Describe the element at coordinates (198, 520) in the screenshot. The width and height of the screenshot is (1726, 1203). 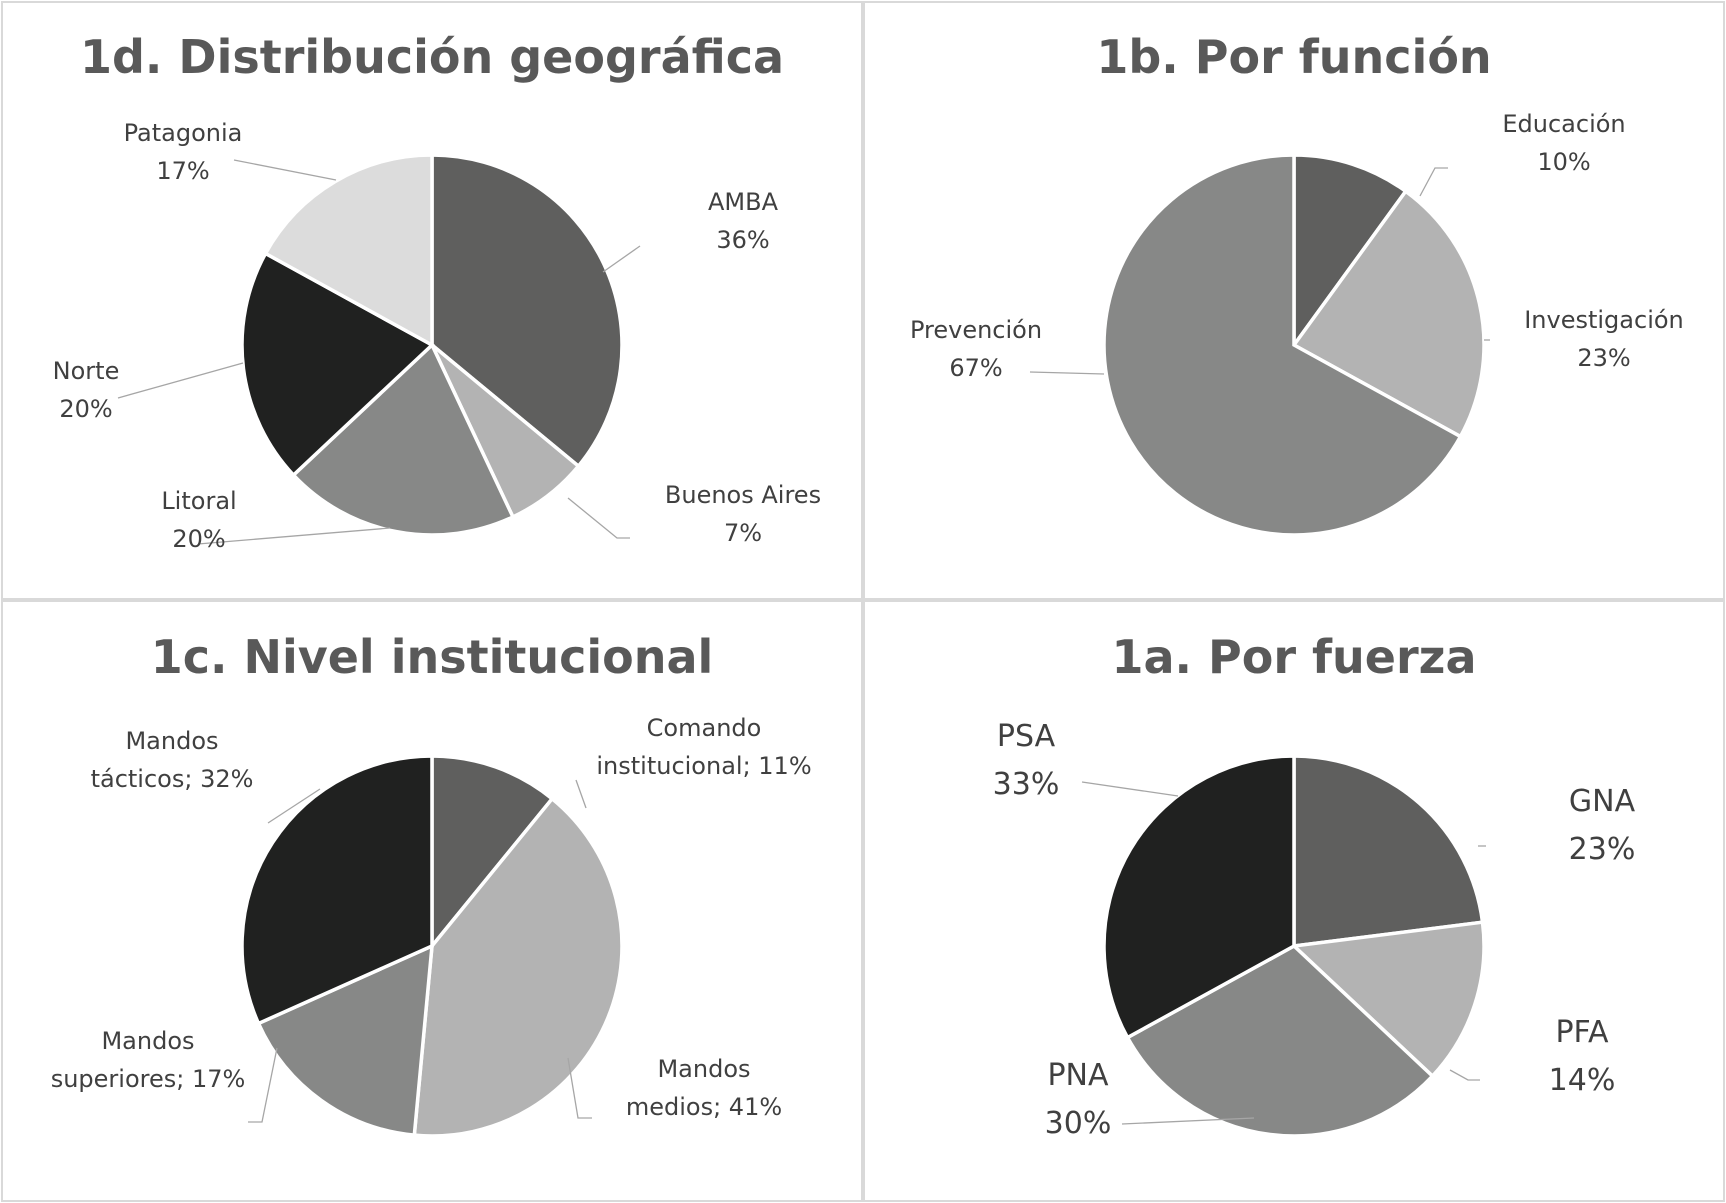
I see `data-label-litoral: Litoral 20%` at that location.